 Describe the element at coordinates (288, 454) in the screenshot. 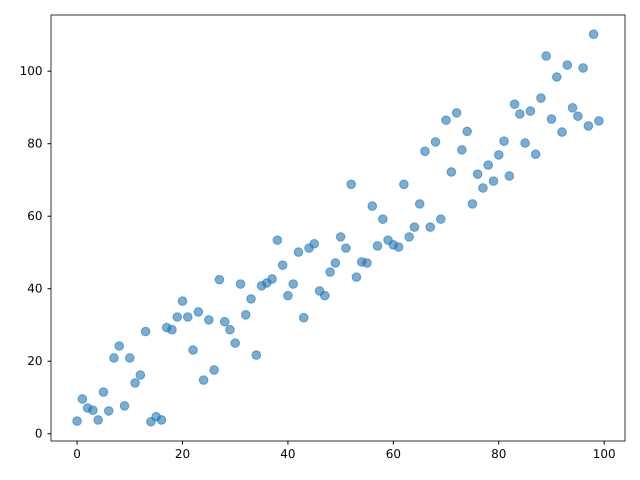

I see `x-tick-label: 40` at that location.